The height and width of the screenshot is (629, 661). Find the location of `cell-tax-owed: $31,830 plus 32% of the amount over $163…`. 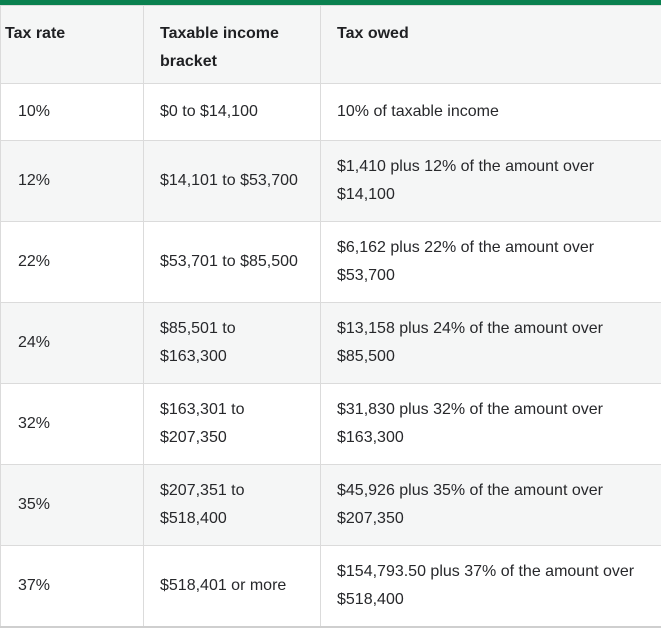

cell-tax-owed: $31,830 plus 32% of the amount over $163… is located at coordinates (490, 424).